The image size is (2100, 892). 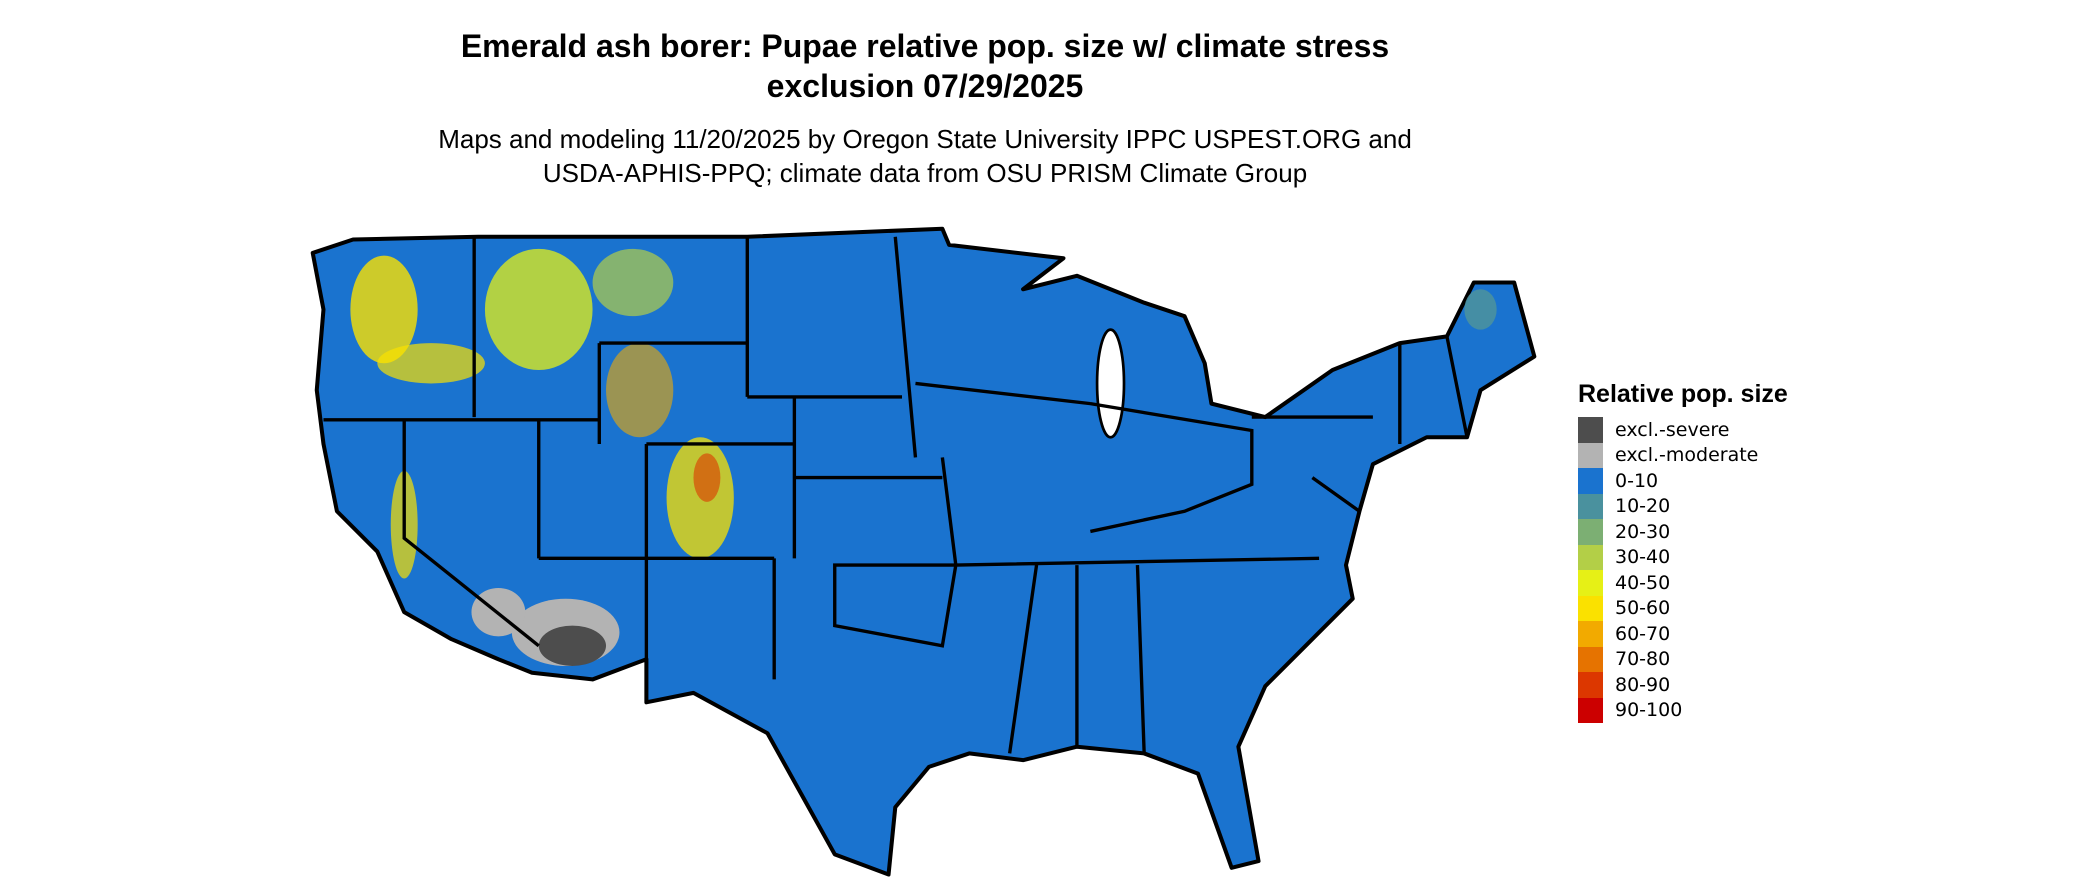 What do you see at coordinates (1643, 531) in the screenshot?
I see `legend-label: 20-30` at bounding box center [1643, 531].